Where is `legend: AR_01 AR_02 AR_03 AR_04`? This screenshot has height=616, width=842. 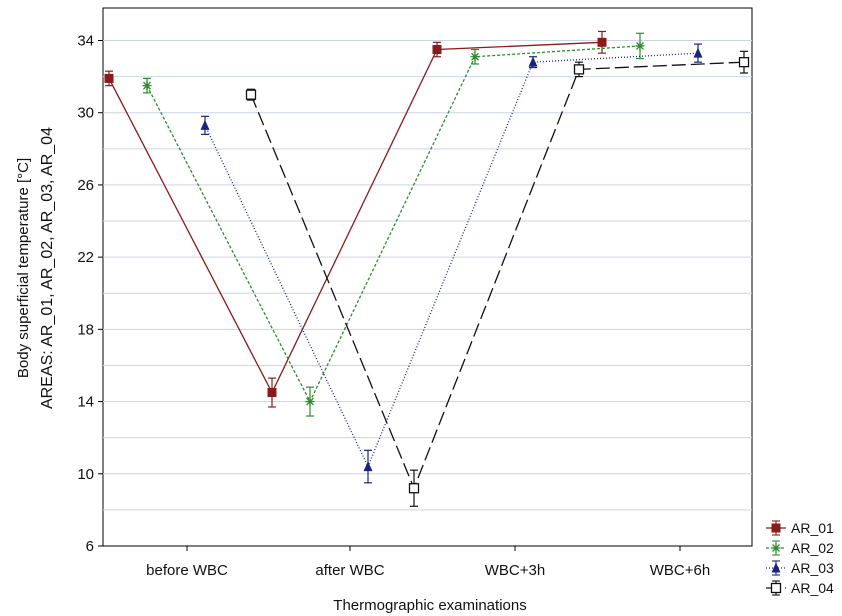 legend: AR_01 AR_02 AR_03 AR_04 is located at coordinates (800, 558).